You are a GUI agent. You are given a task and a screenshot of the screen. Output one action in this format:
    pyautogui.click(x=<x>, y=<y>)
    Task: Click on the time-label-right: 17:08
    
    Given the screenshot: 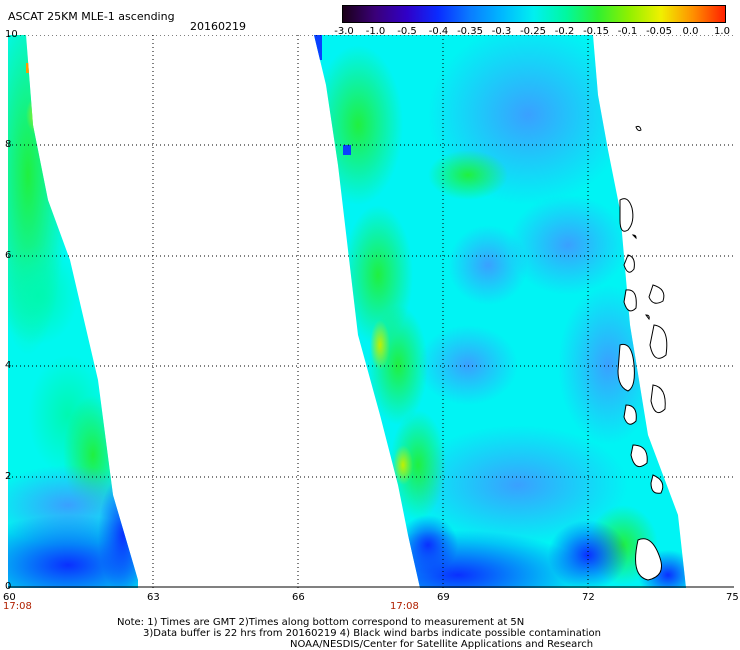 What is the action you would take?
    pyautogui.click(x=404, y=606)
    